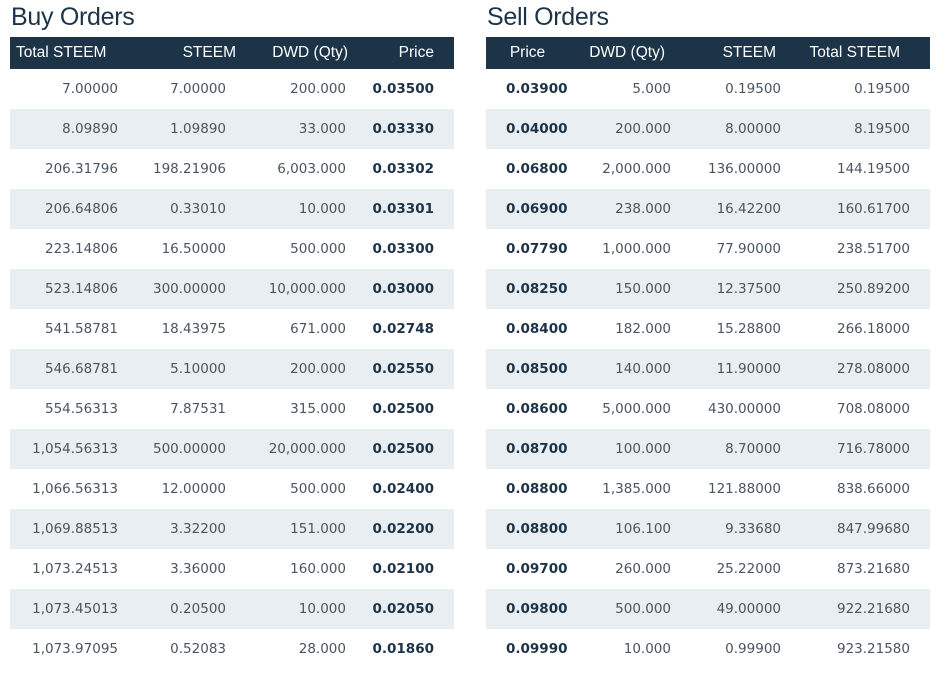  Describe the element at coordinates (708, 369) in the screenshot. I see `sell-order-row: 0.08500 140.000 11.90000 278.08000` at that location.